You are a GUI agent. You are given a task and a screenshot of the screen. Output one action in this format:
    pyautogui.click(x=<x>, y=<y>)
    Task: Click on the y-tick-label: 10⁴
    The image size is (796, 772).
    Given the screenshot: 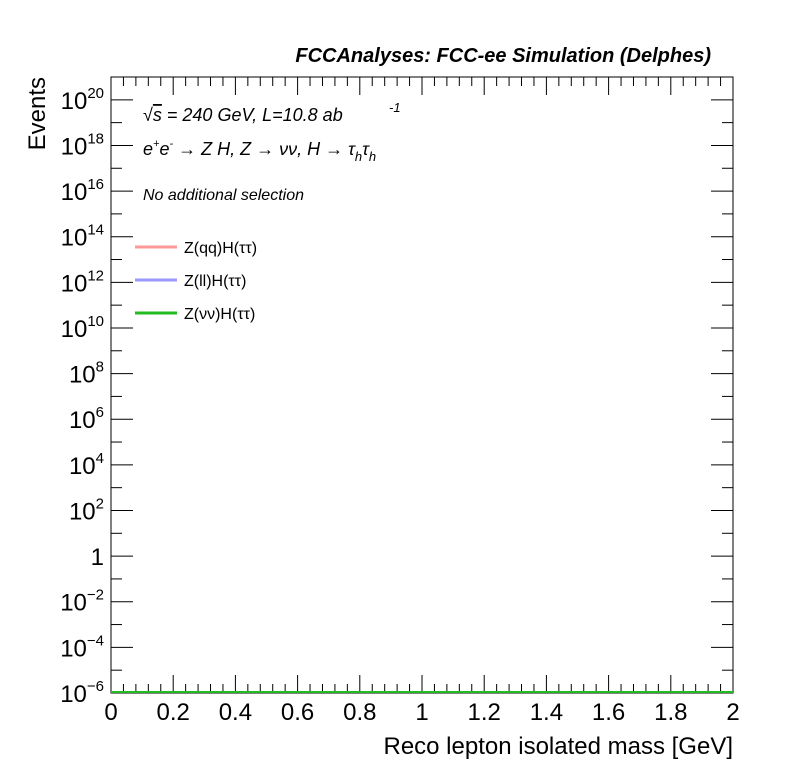 What is the action you would take?
    pyautogui.click(x=86, y=465)
    